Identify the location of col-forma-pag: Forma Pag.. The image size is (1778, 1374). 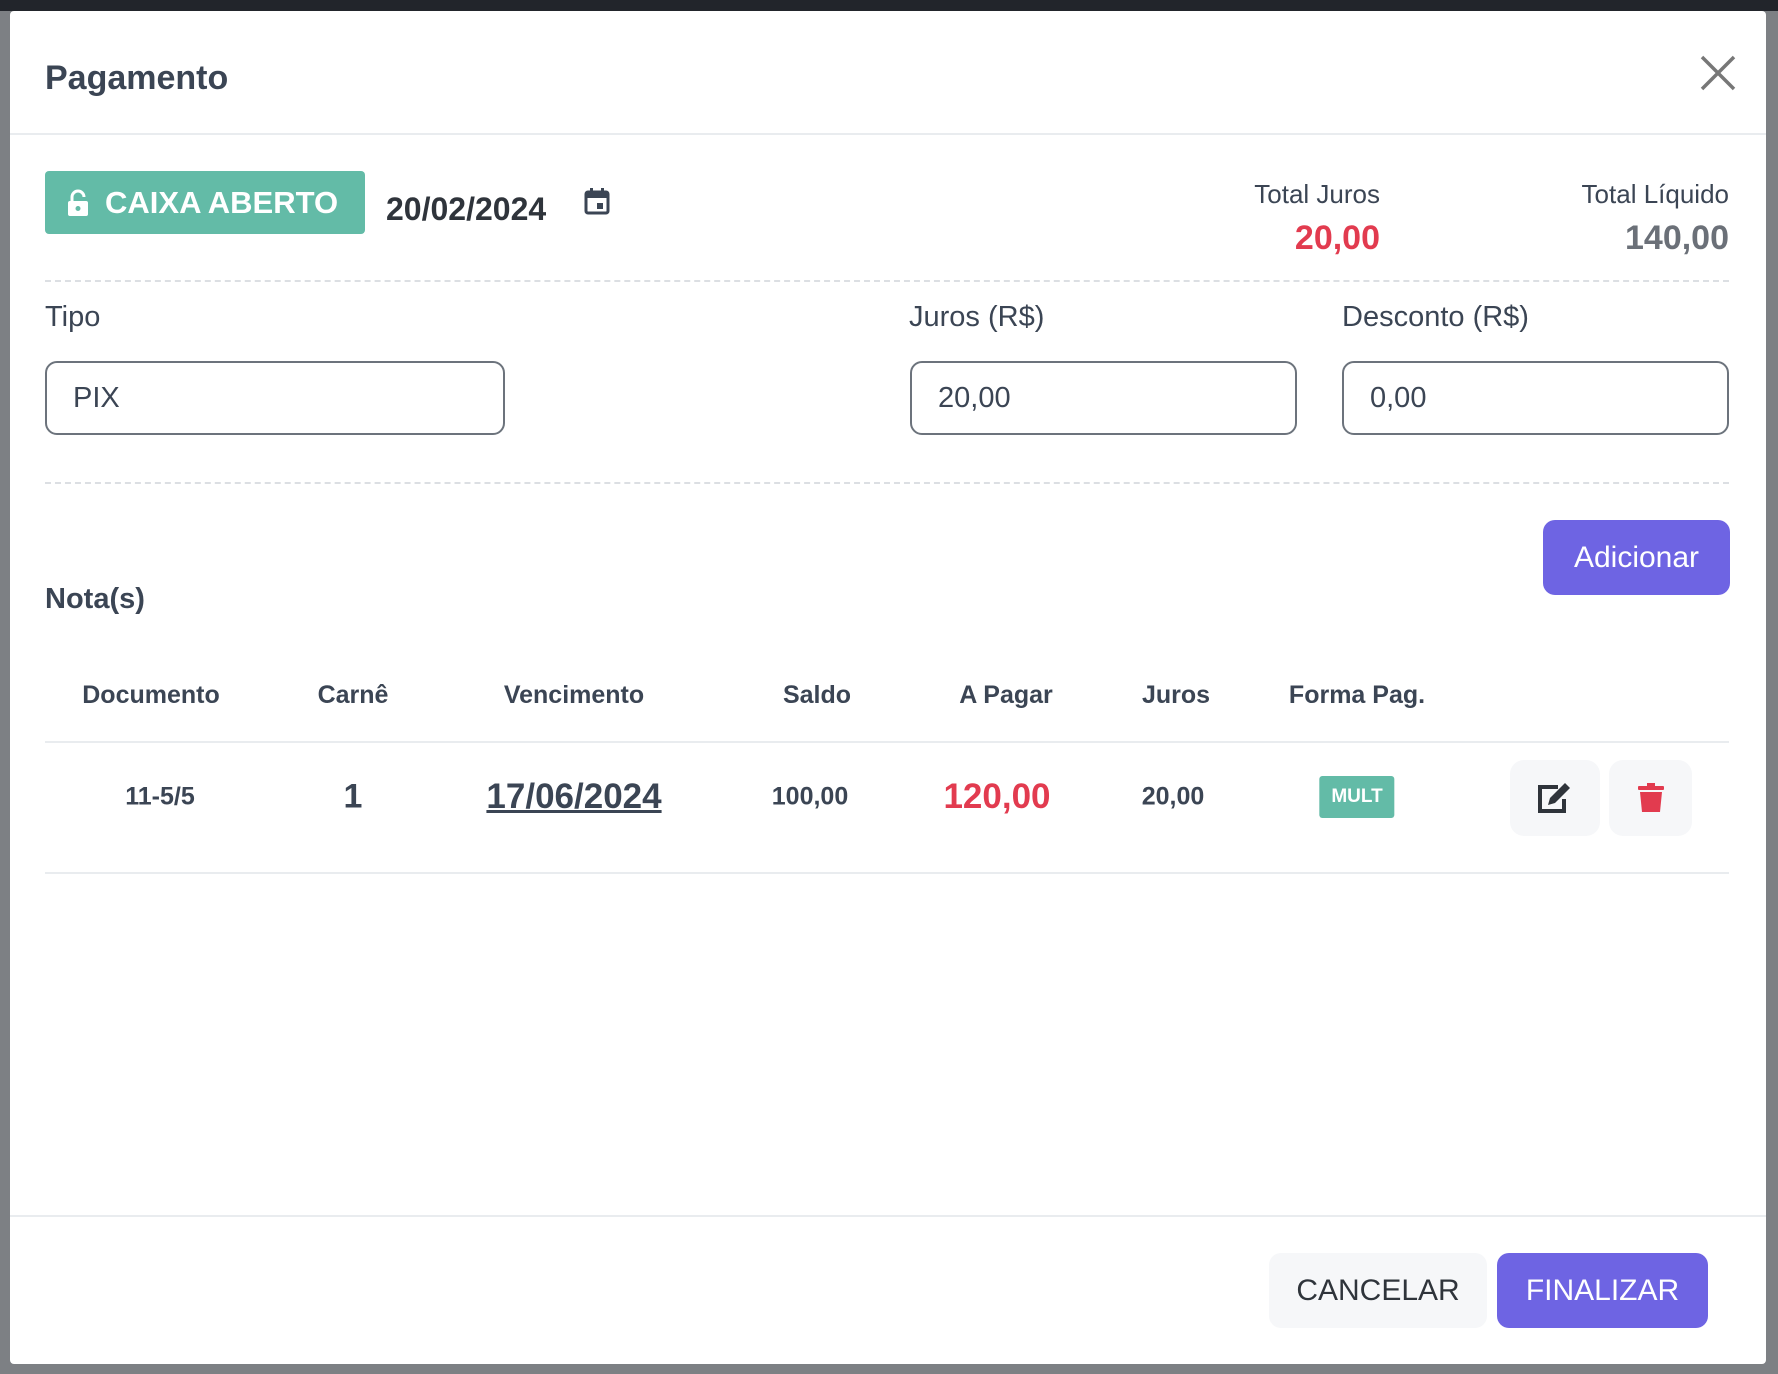
(1357, 695).